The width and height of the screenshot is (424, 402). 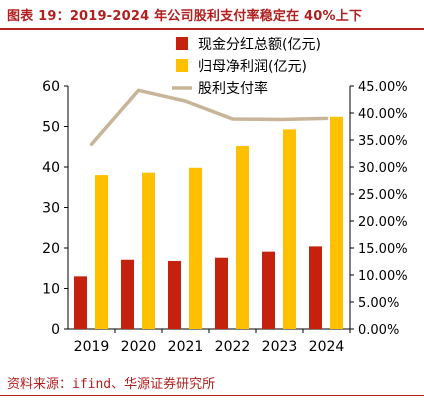 What do you see at coordinates (252, 66) in the screenshot?
I see `legend-label: 归母净利润(亿元)` at bounding box center [252, 66].